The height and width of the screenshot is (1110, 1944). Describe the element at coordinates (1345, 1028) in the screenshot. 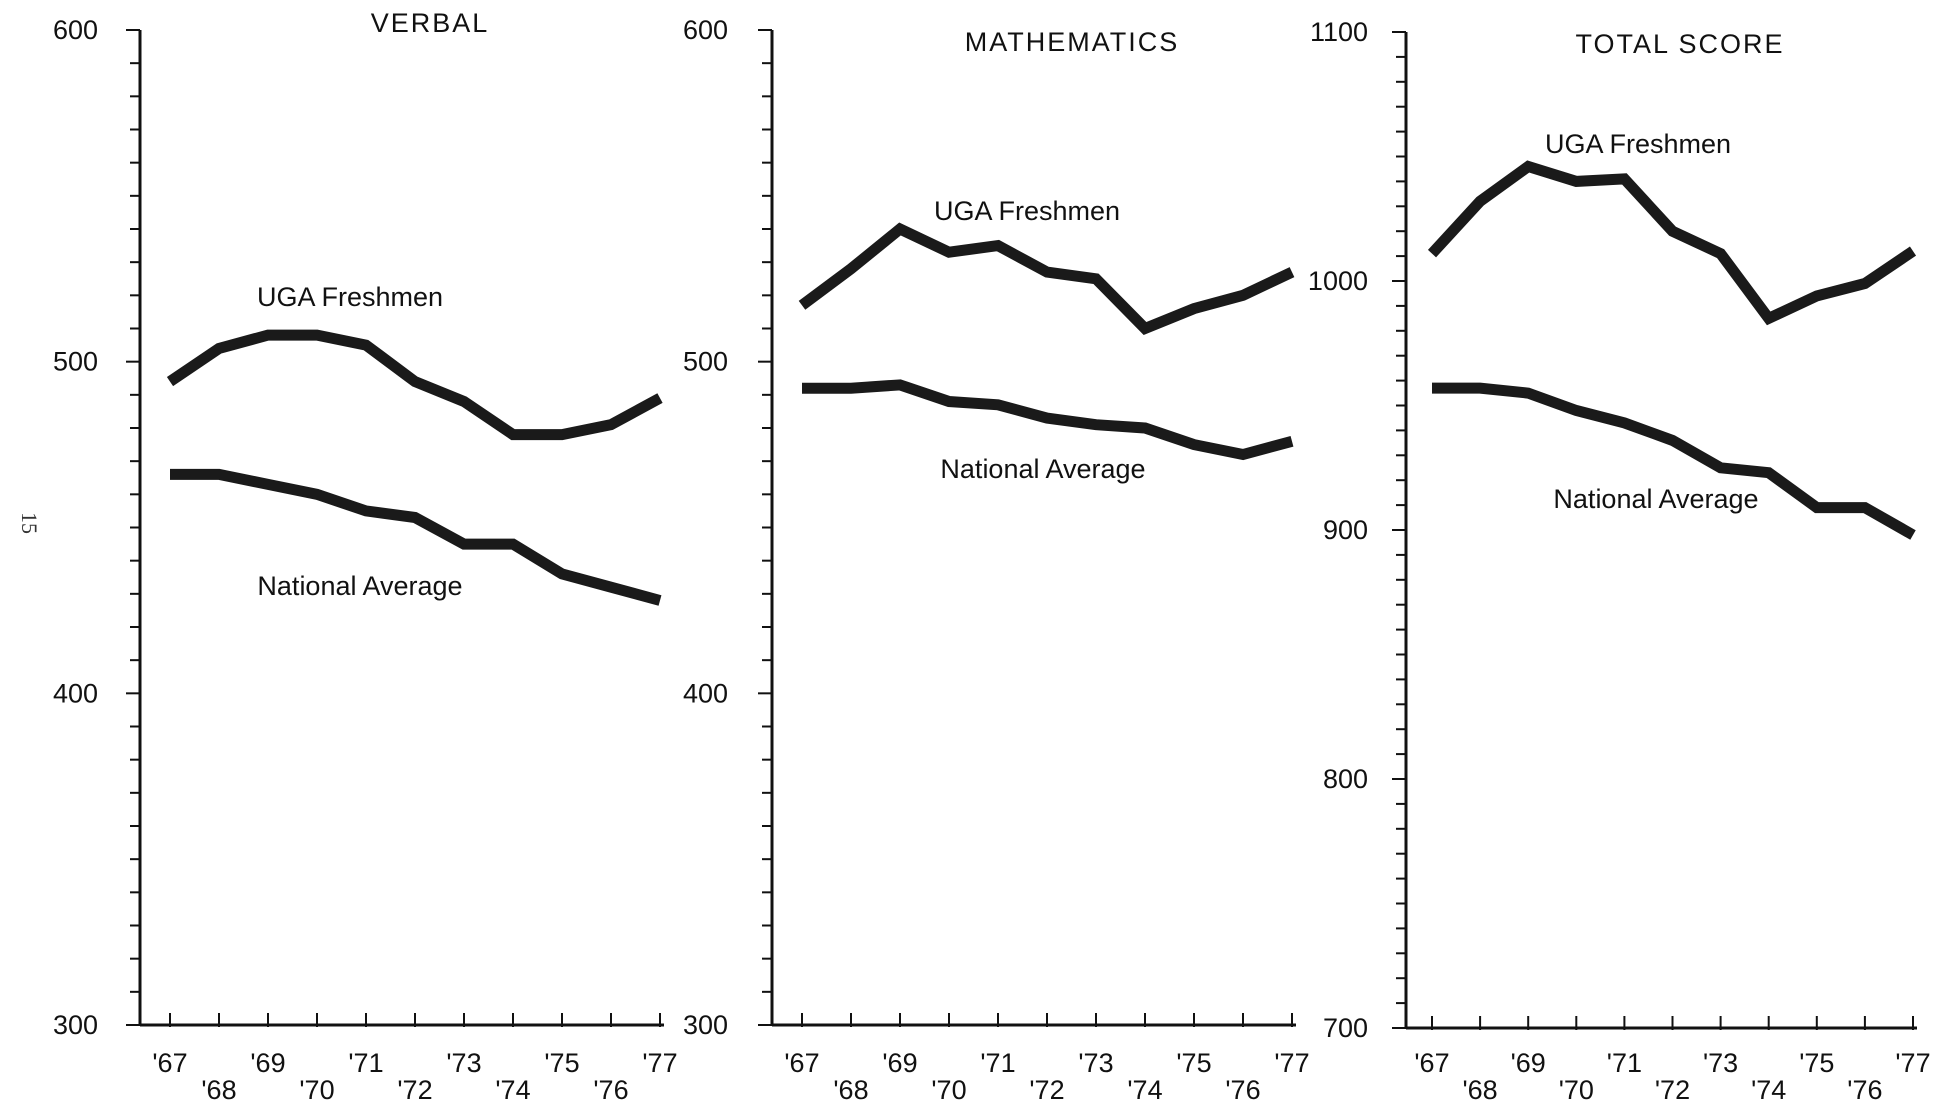

I see `y-tick-label: 700` at that location.